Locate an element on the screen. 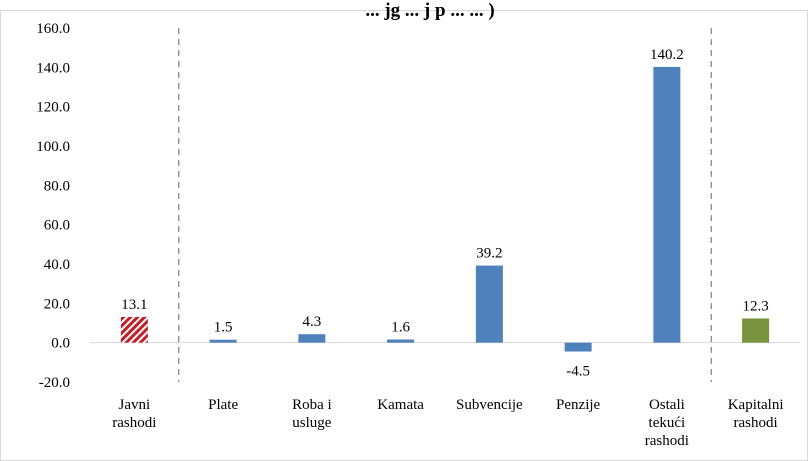 The image size is (809, 461). x-category-label: Javni rashodi is located at coordinates (134, 414).